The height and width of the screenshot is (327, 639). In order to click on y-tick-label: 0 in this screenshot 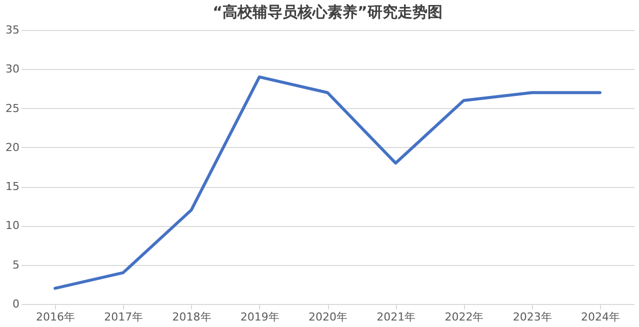, I will do `click(16, 304)`.